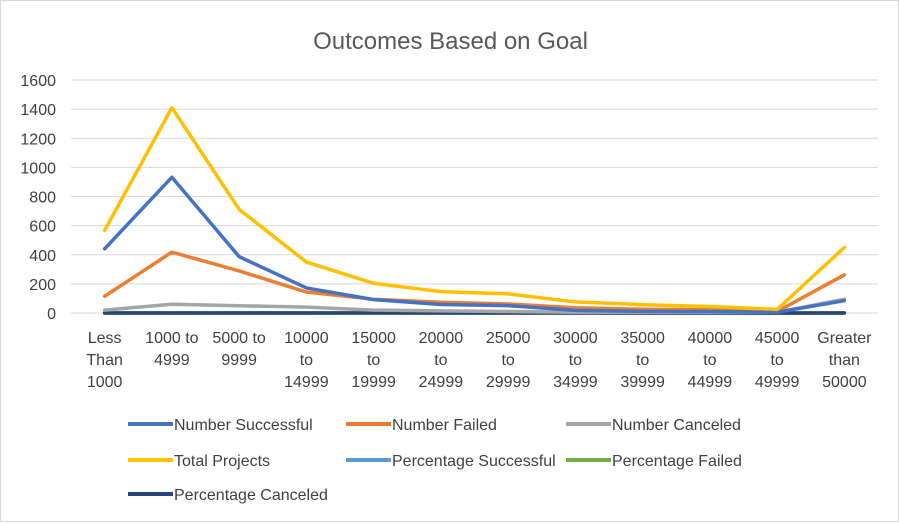 The width and height of the screenshot is (899, 523). I want to click on x-tick-label-line: 40000, so click(710, 338).